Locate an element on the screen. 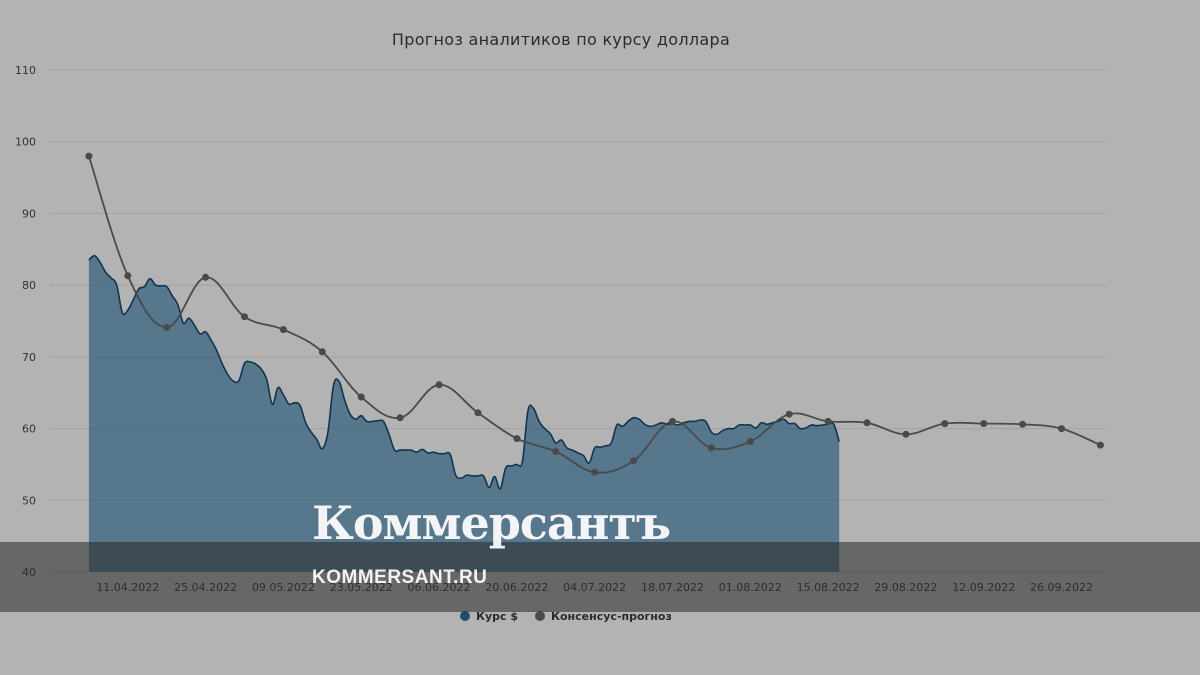  legend-marker-usd is located at coordinates (465, 616).